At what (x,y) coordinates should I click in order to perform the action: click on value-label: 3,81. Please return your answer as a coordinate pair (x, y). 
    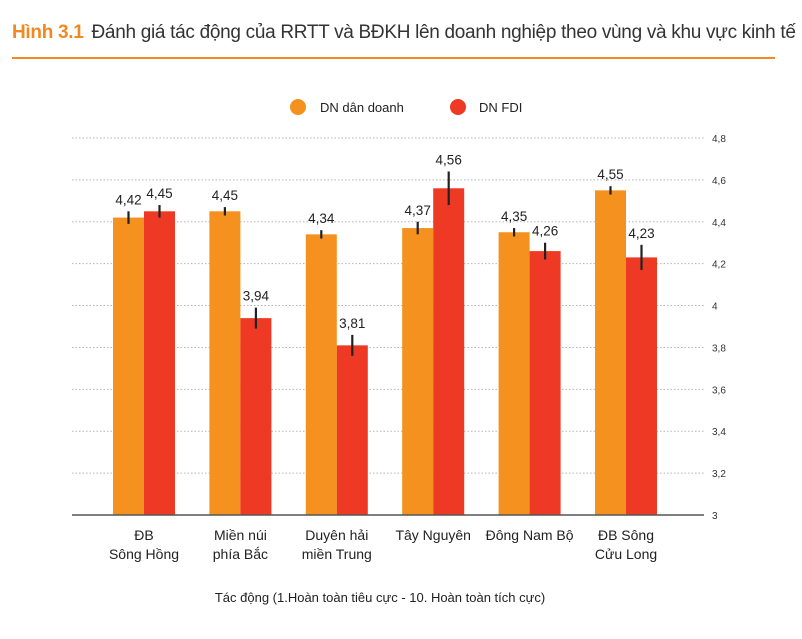
    Looking at the image, I should click on (352, 323).